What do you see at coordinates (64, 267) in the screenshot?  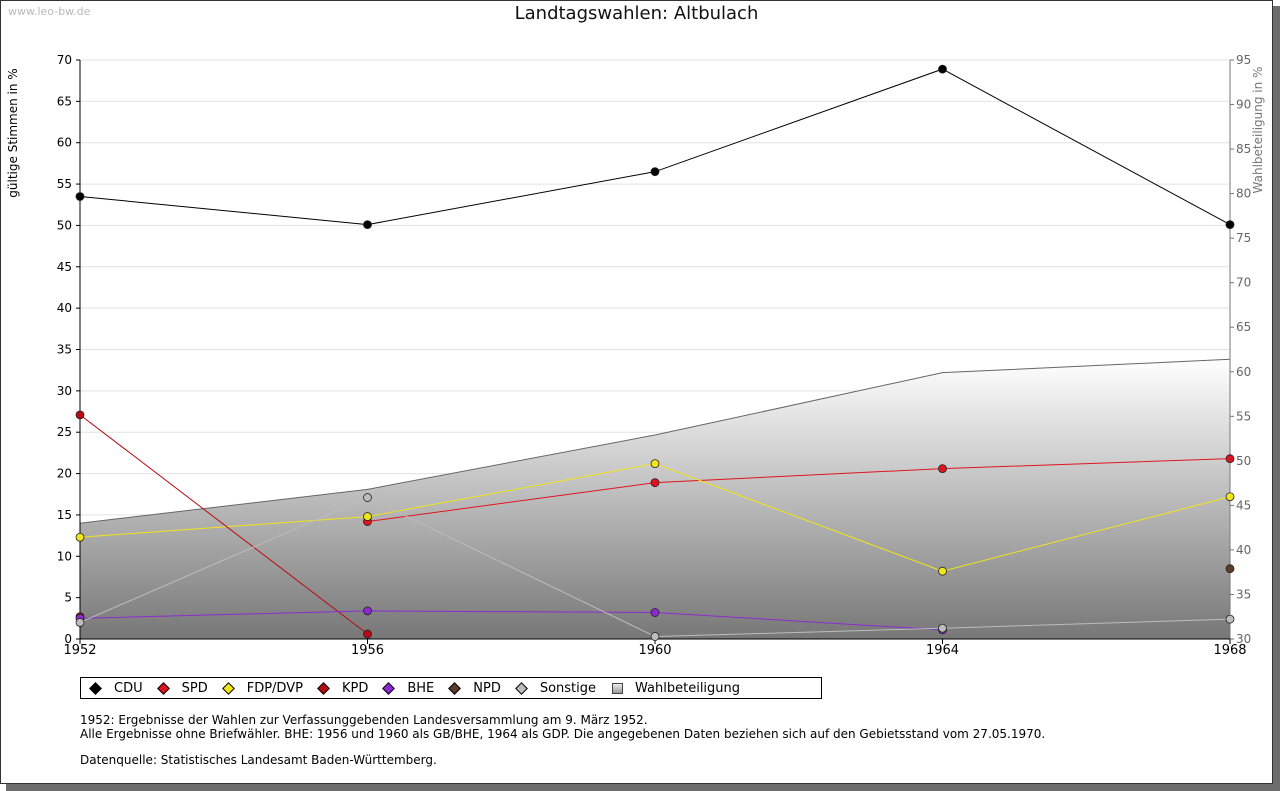 I see `y-tick-label: 45` at bounding box center [64, 267].